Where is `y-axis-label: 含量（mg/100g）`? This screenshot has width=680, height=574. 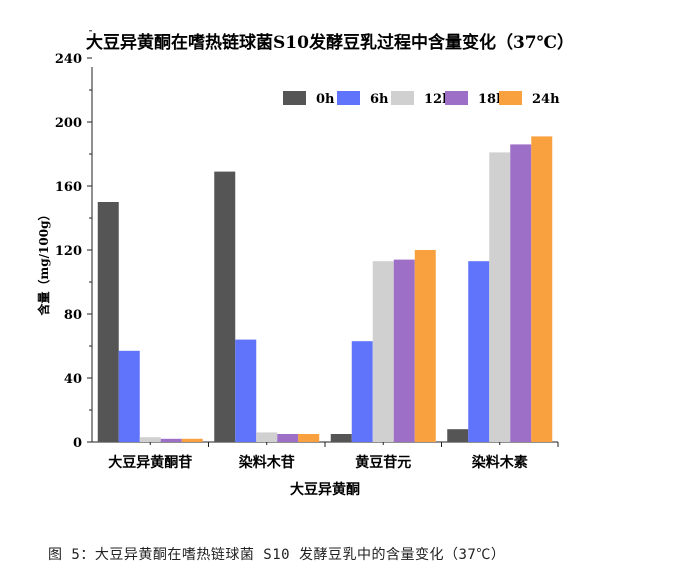 y-axis-label: 含量（mg/100g） is located at coordinates (43, 262).